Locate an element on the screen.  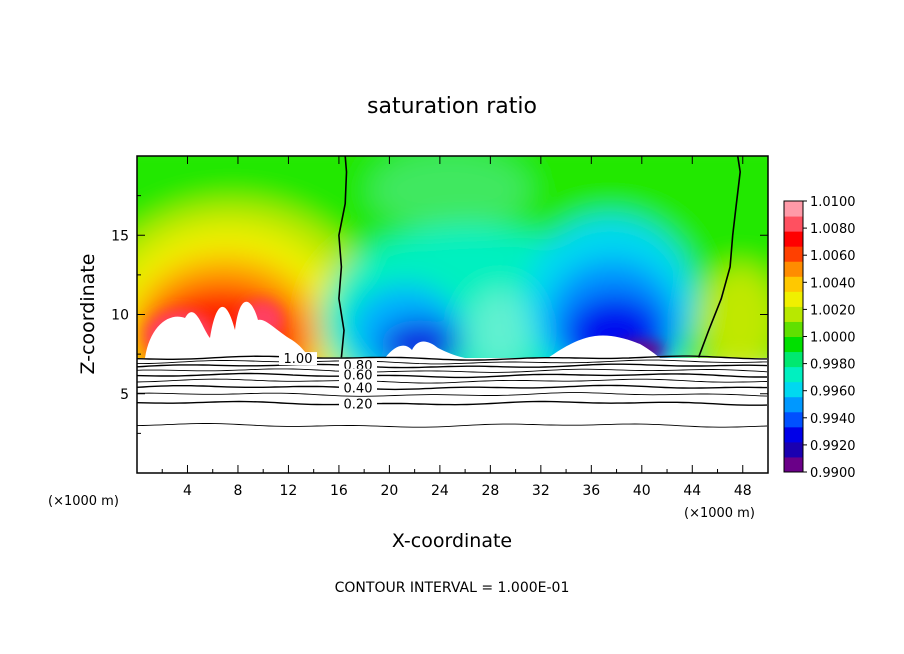
contour-label: 0.60 is located at coordinates (358, 376).